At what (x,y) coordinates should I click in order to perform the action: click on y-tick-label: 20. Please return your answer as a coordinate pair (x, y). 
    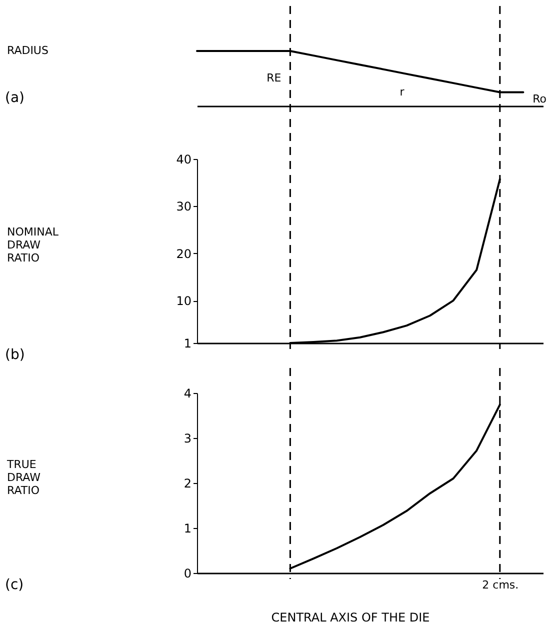
    Looking at the image, I should click on (184, 253).